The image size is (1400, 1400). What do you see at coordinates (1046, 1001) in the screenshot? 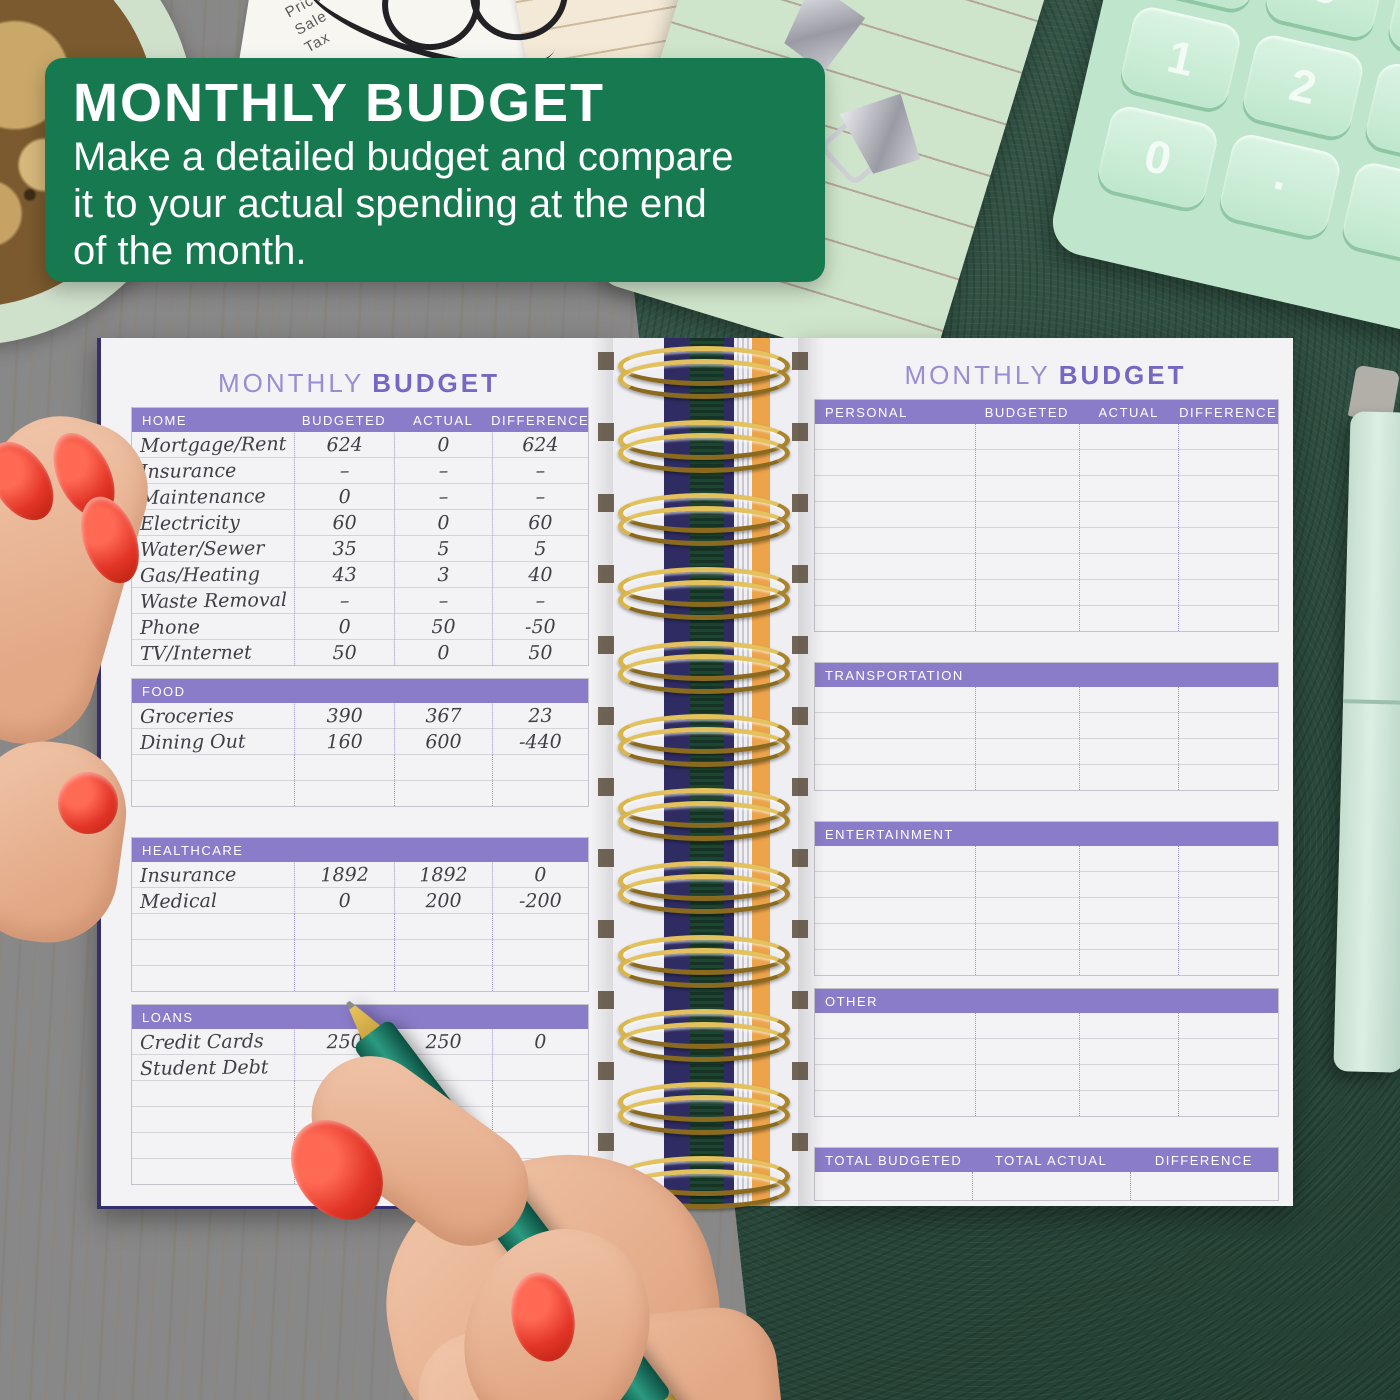
I see `section-header: OTHER` at bounding box center [1046, 1001].